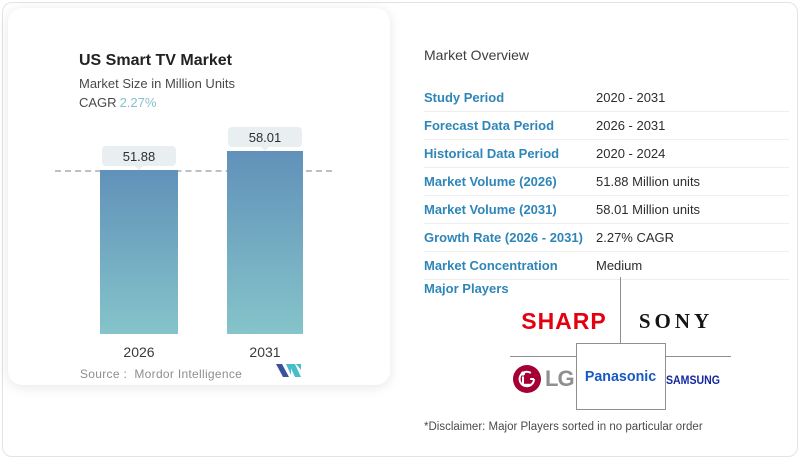 This screenshot has height=459, width=800. I want to click on overview-row: Market Volume (2031) 58.01 Million units, so click(606, 210).